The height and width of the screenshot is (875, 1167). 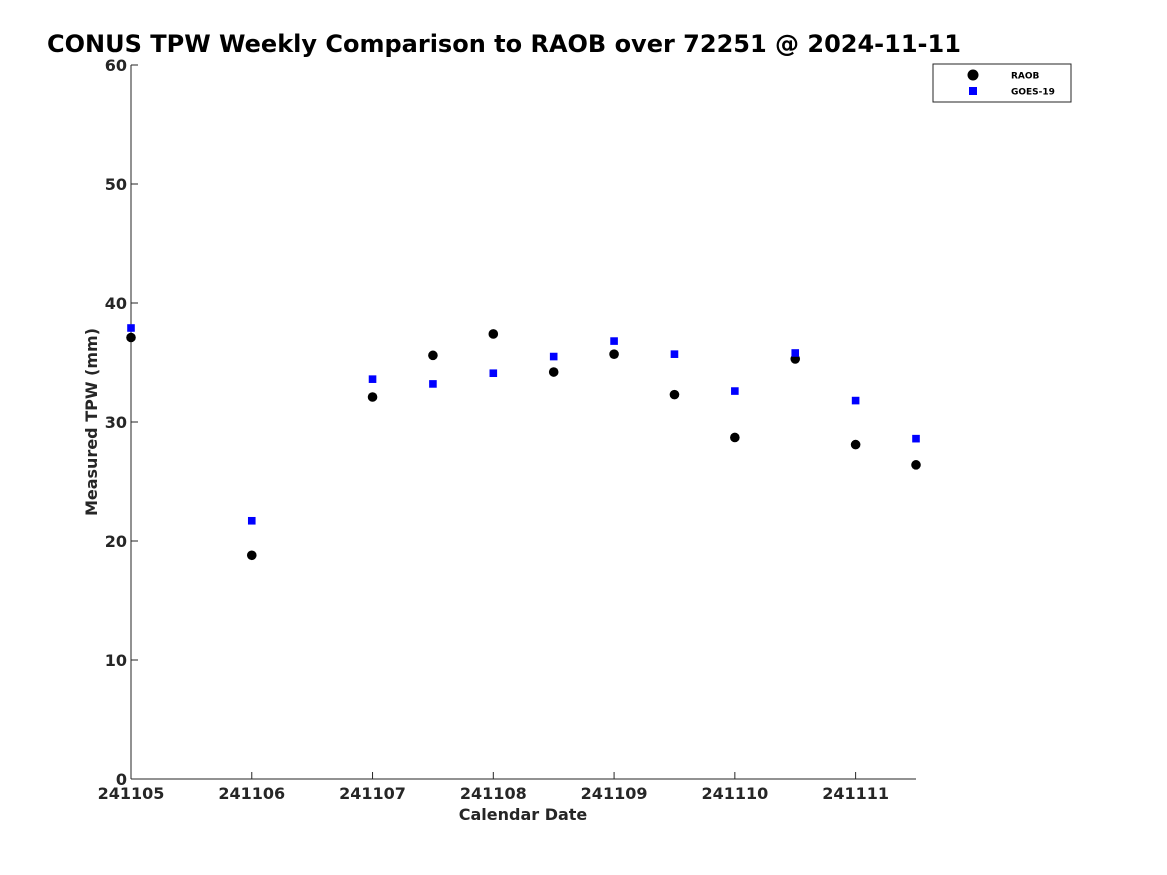 I want to click on y-tick-label: 40, so click(x=116, y=303).